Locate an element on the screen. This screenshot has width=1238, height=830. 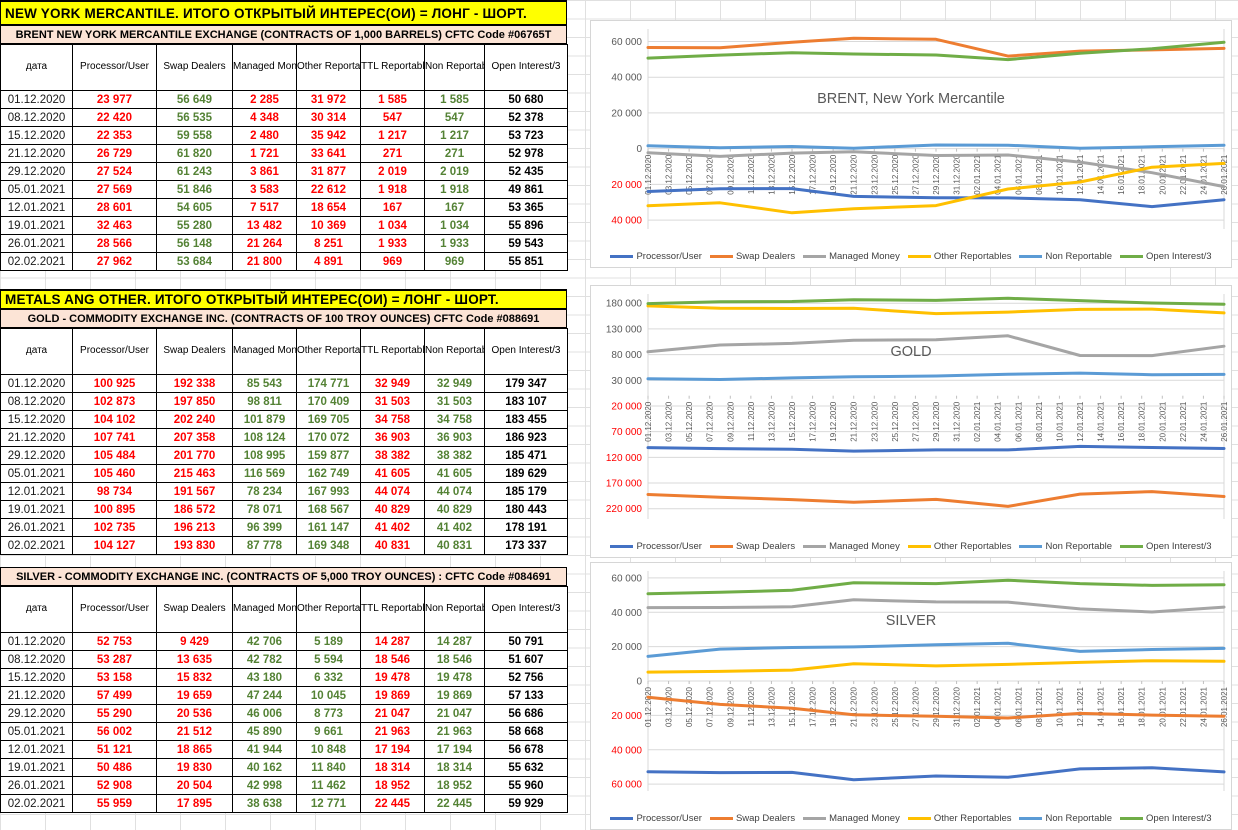
value-cell: 17 194 is located at coordinates (454, 749).